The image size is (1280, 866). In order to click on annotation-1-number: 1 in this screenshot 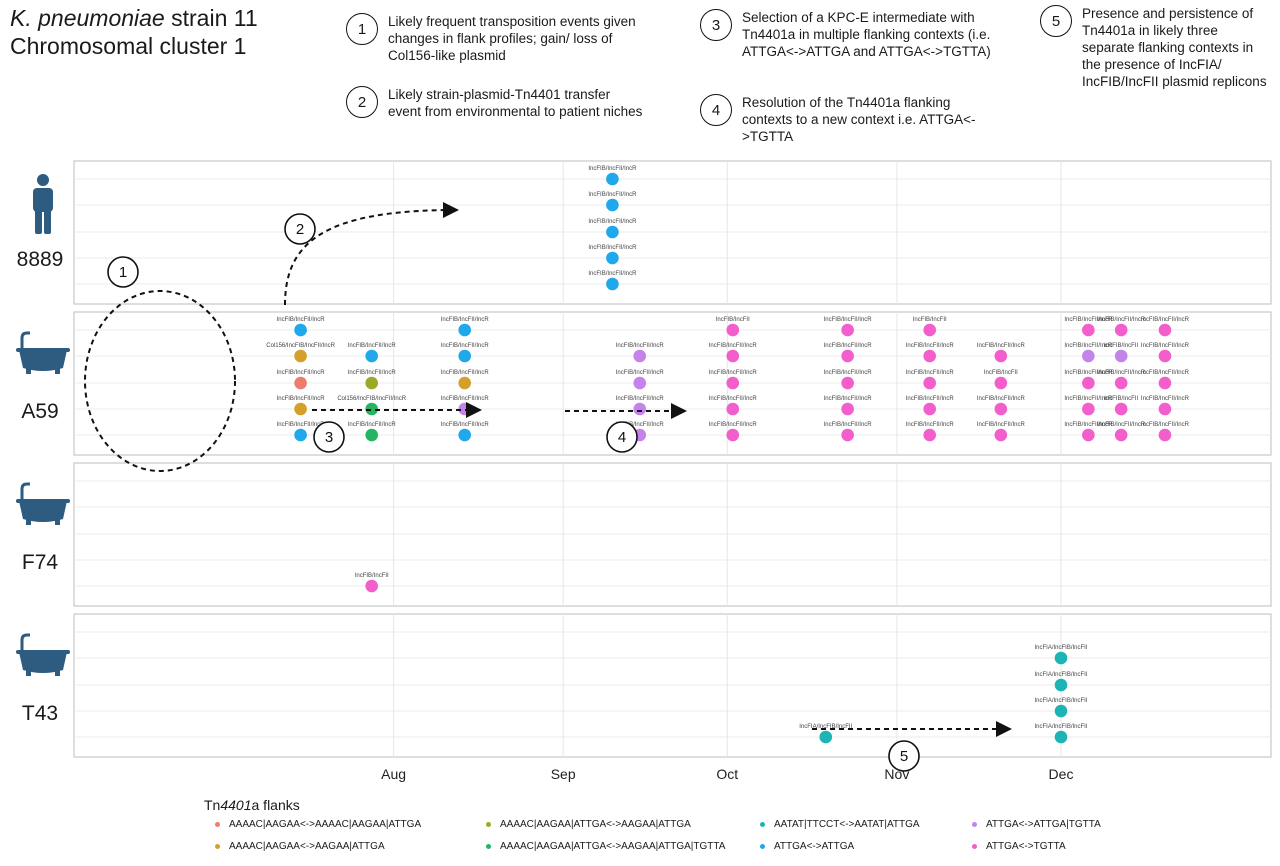, I will do `click(123, 272)`.